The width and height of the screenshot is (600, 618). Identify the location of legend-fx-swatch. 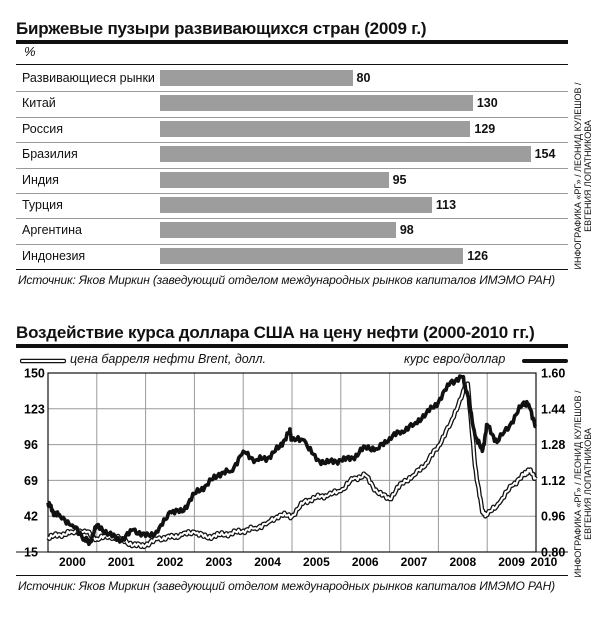
(545, 361).